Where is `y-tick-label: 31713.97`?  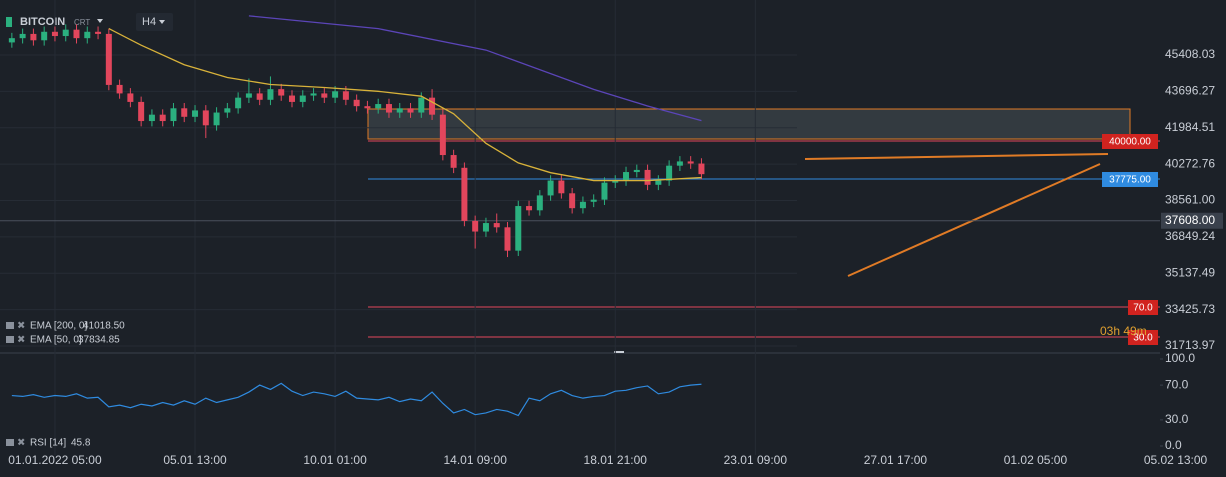 y-tick-label: 31713.97 is located at coordinates (1190, 345).